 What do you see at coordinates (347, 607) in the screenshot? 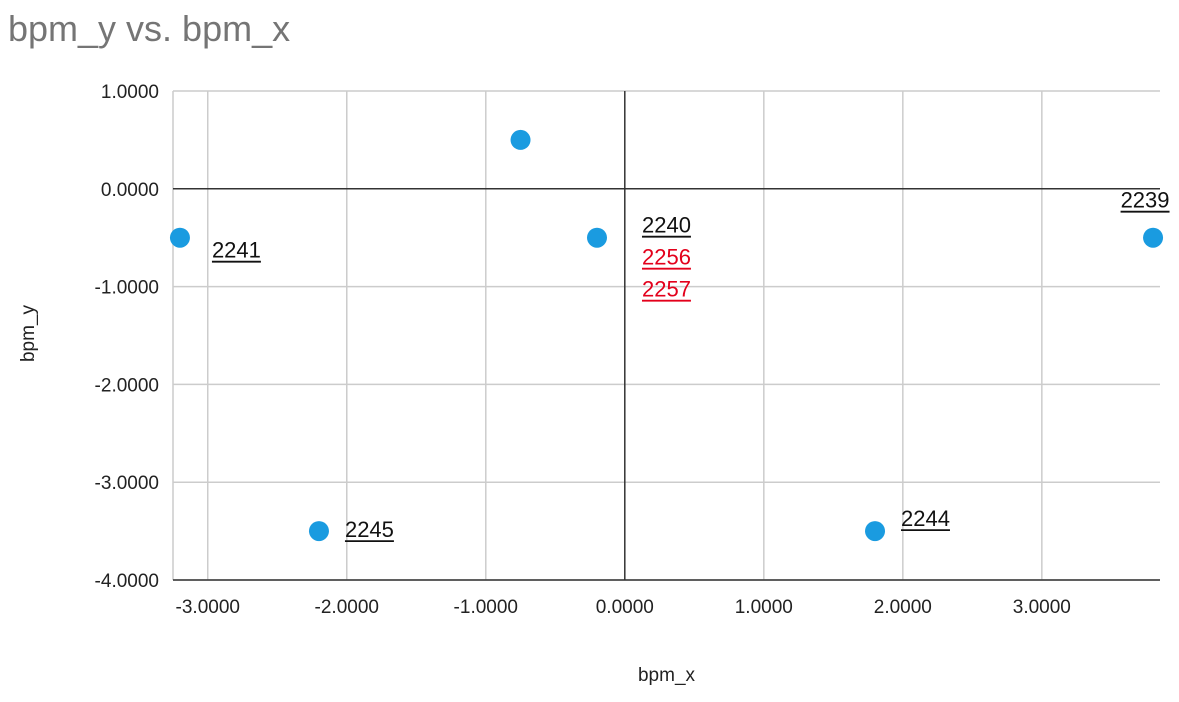
I see `x-tick-label: -2.0000` at bounding box center [347, 607].